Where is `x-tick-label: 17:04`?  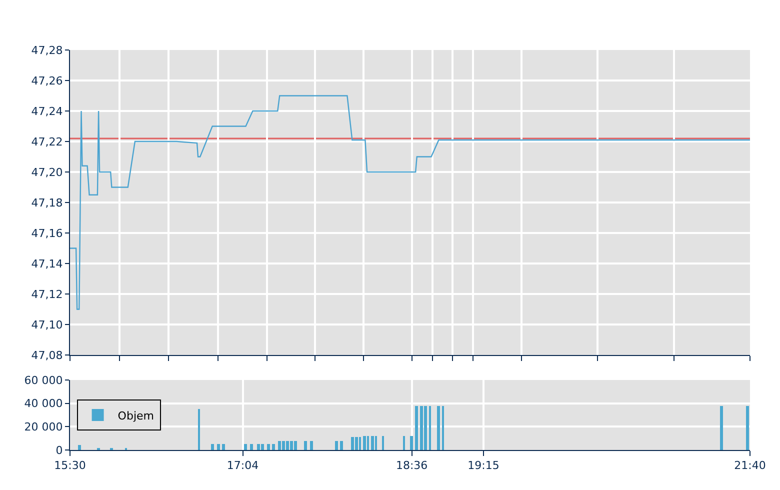 x-tick-label: 17:04 is located at coordinates (242, 465).